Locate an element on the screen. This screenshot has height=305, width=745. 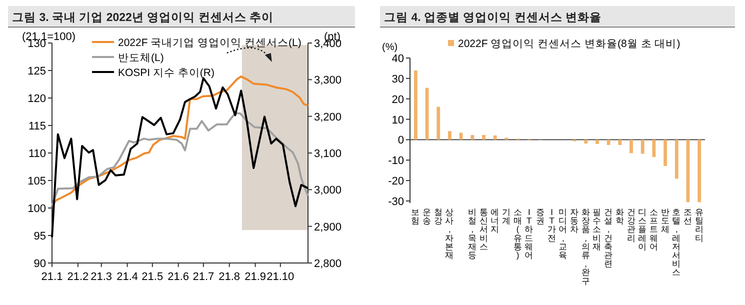
x-tick-label: IT가전 is located at coordinates (551, 225).